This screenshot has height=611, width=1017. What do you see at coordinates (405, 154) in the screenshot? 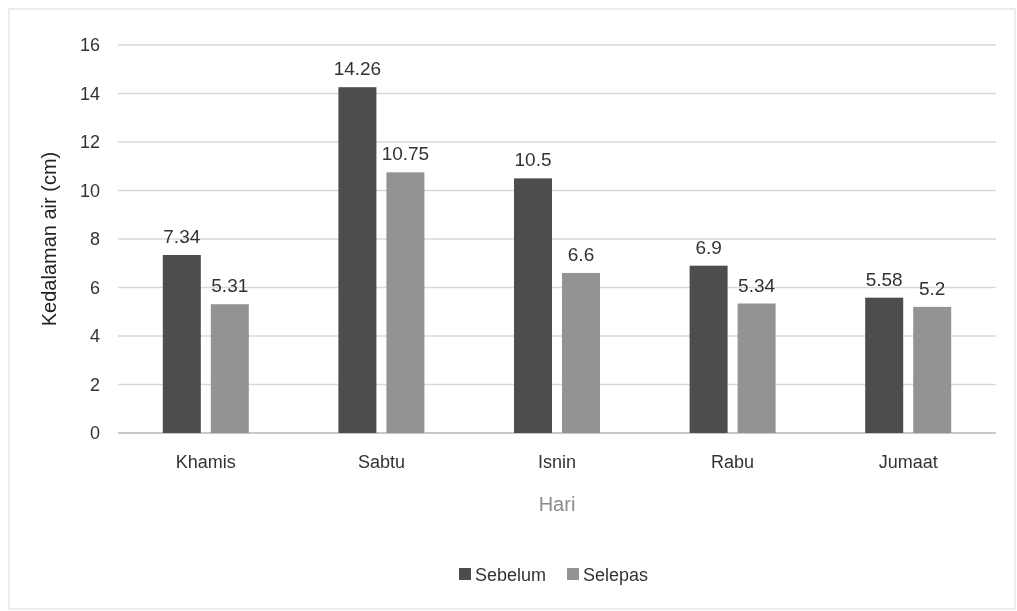
I see `data-label: 10.75` at bounding box center [405, 154].